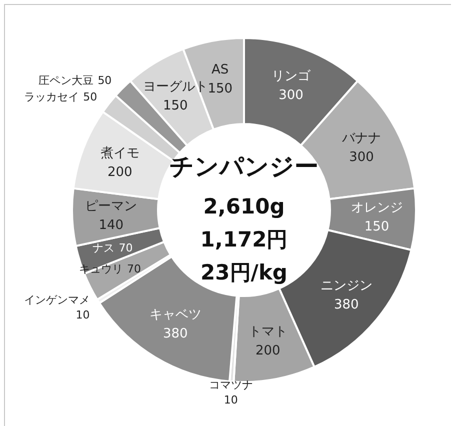  I want to click on text: 2,610g, so click(244, 206).